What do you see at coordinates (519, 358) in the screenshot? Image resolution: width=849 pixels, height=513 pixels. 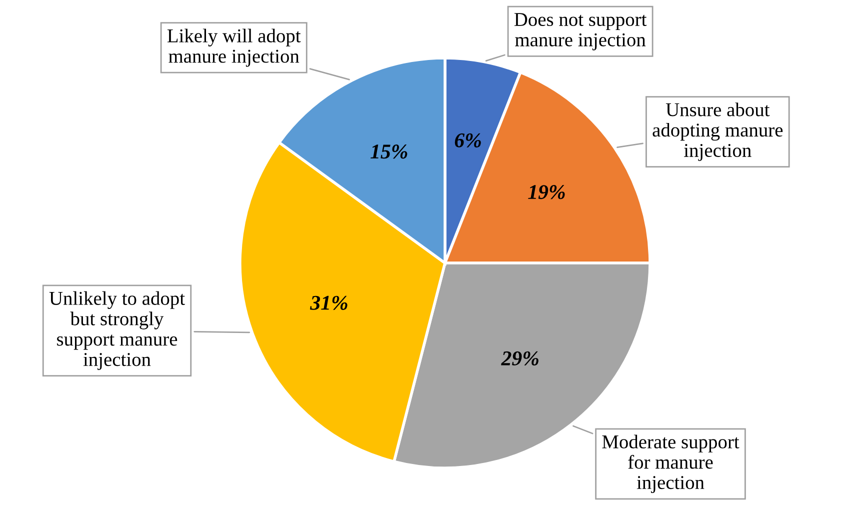 I see `data-label: 29%` at bounding box center [519, 358].